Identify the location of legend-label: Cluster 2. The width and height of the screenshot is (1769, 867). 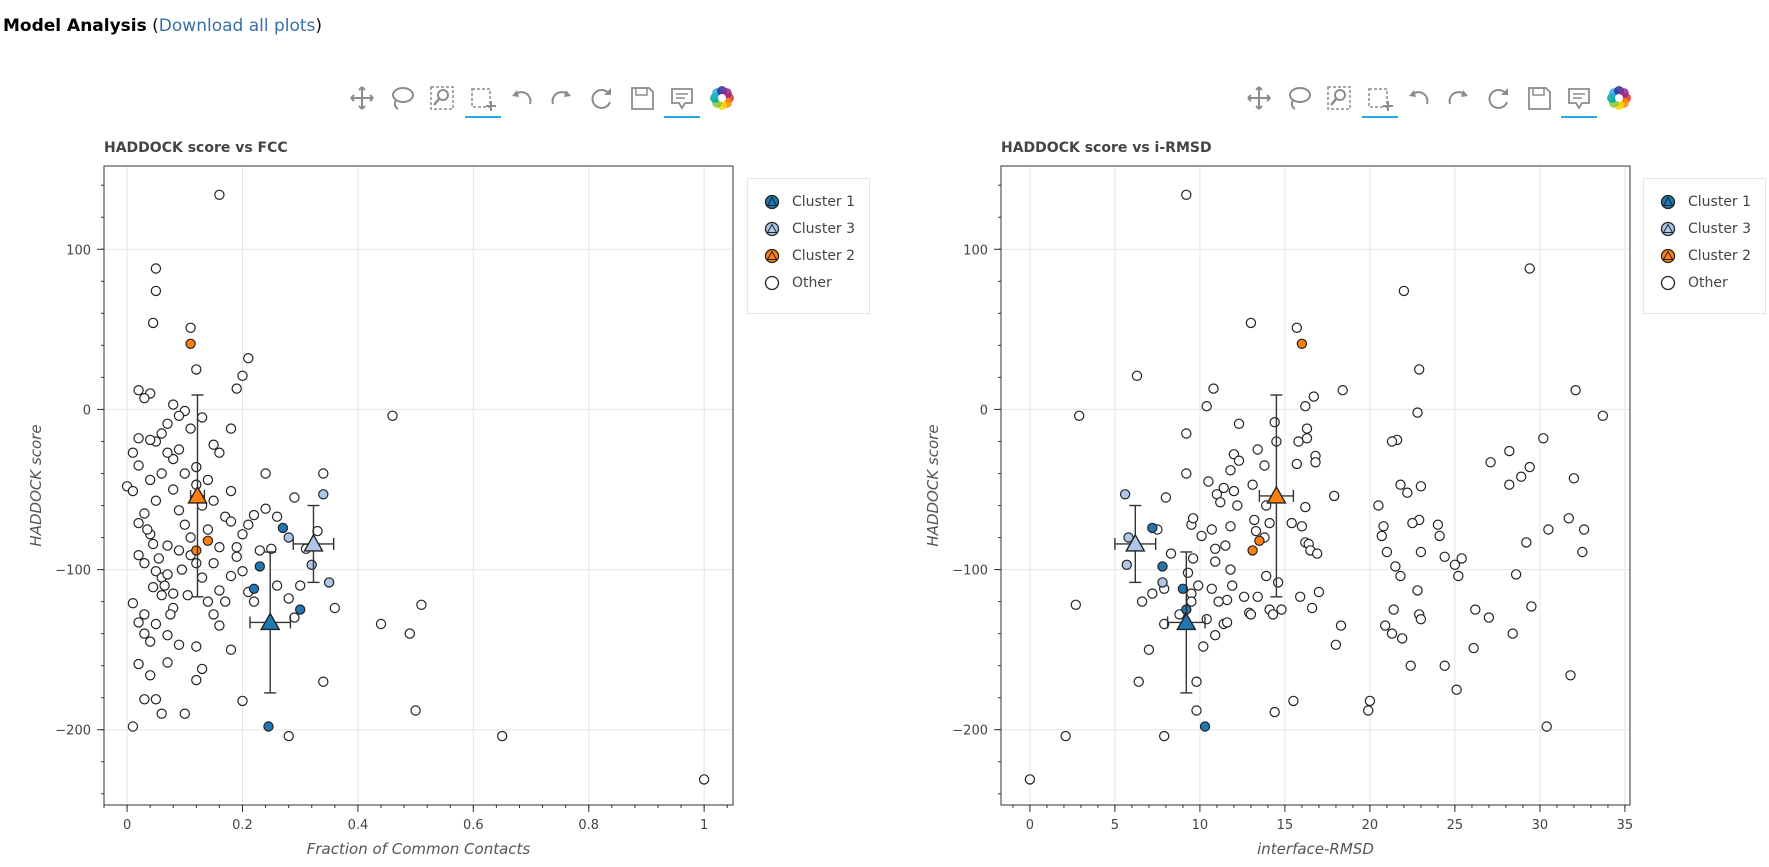
(1720, 256).